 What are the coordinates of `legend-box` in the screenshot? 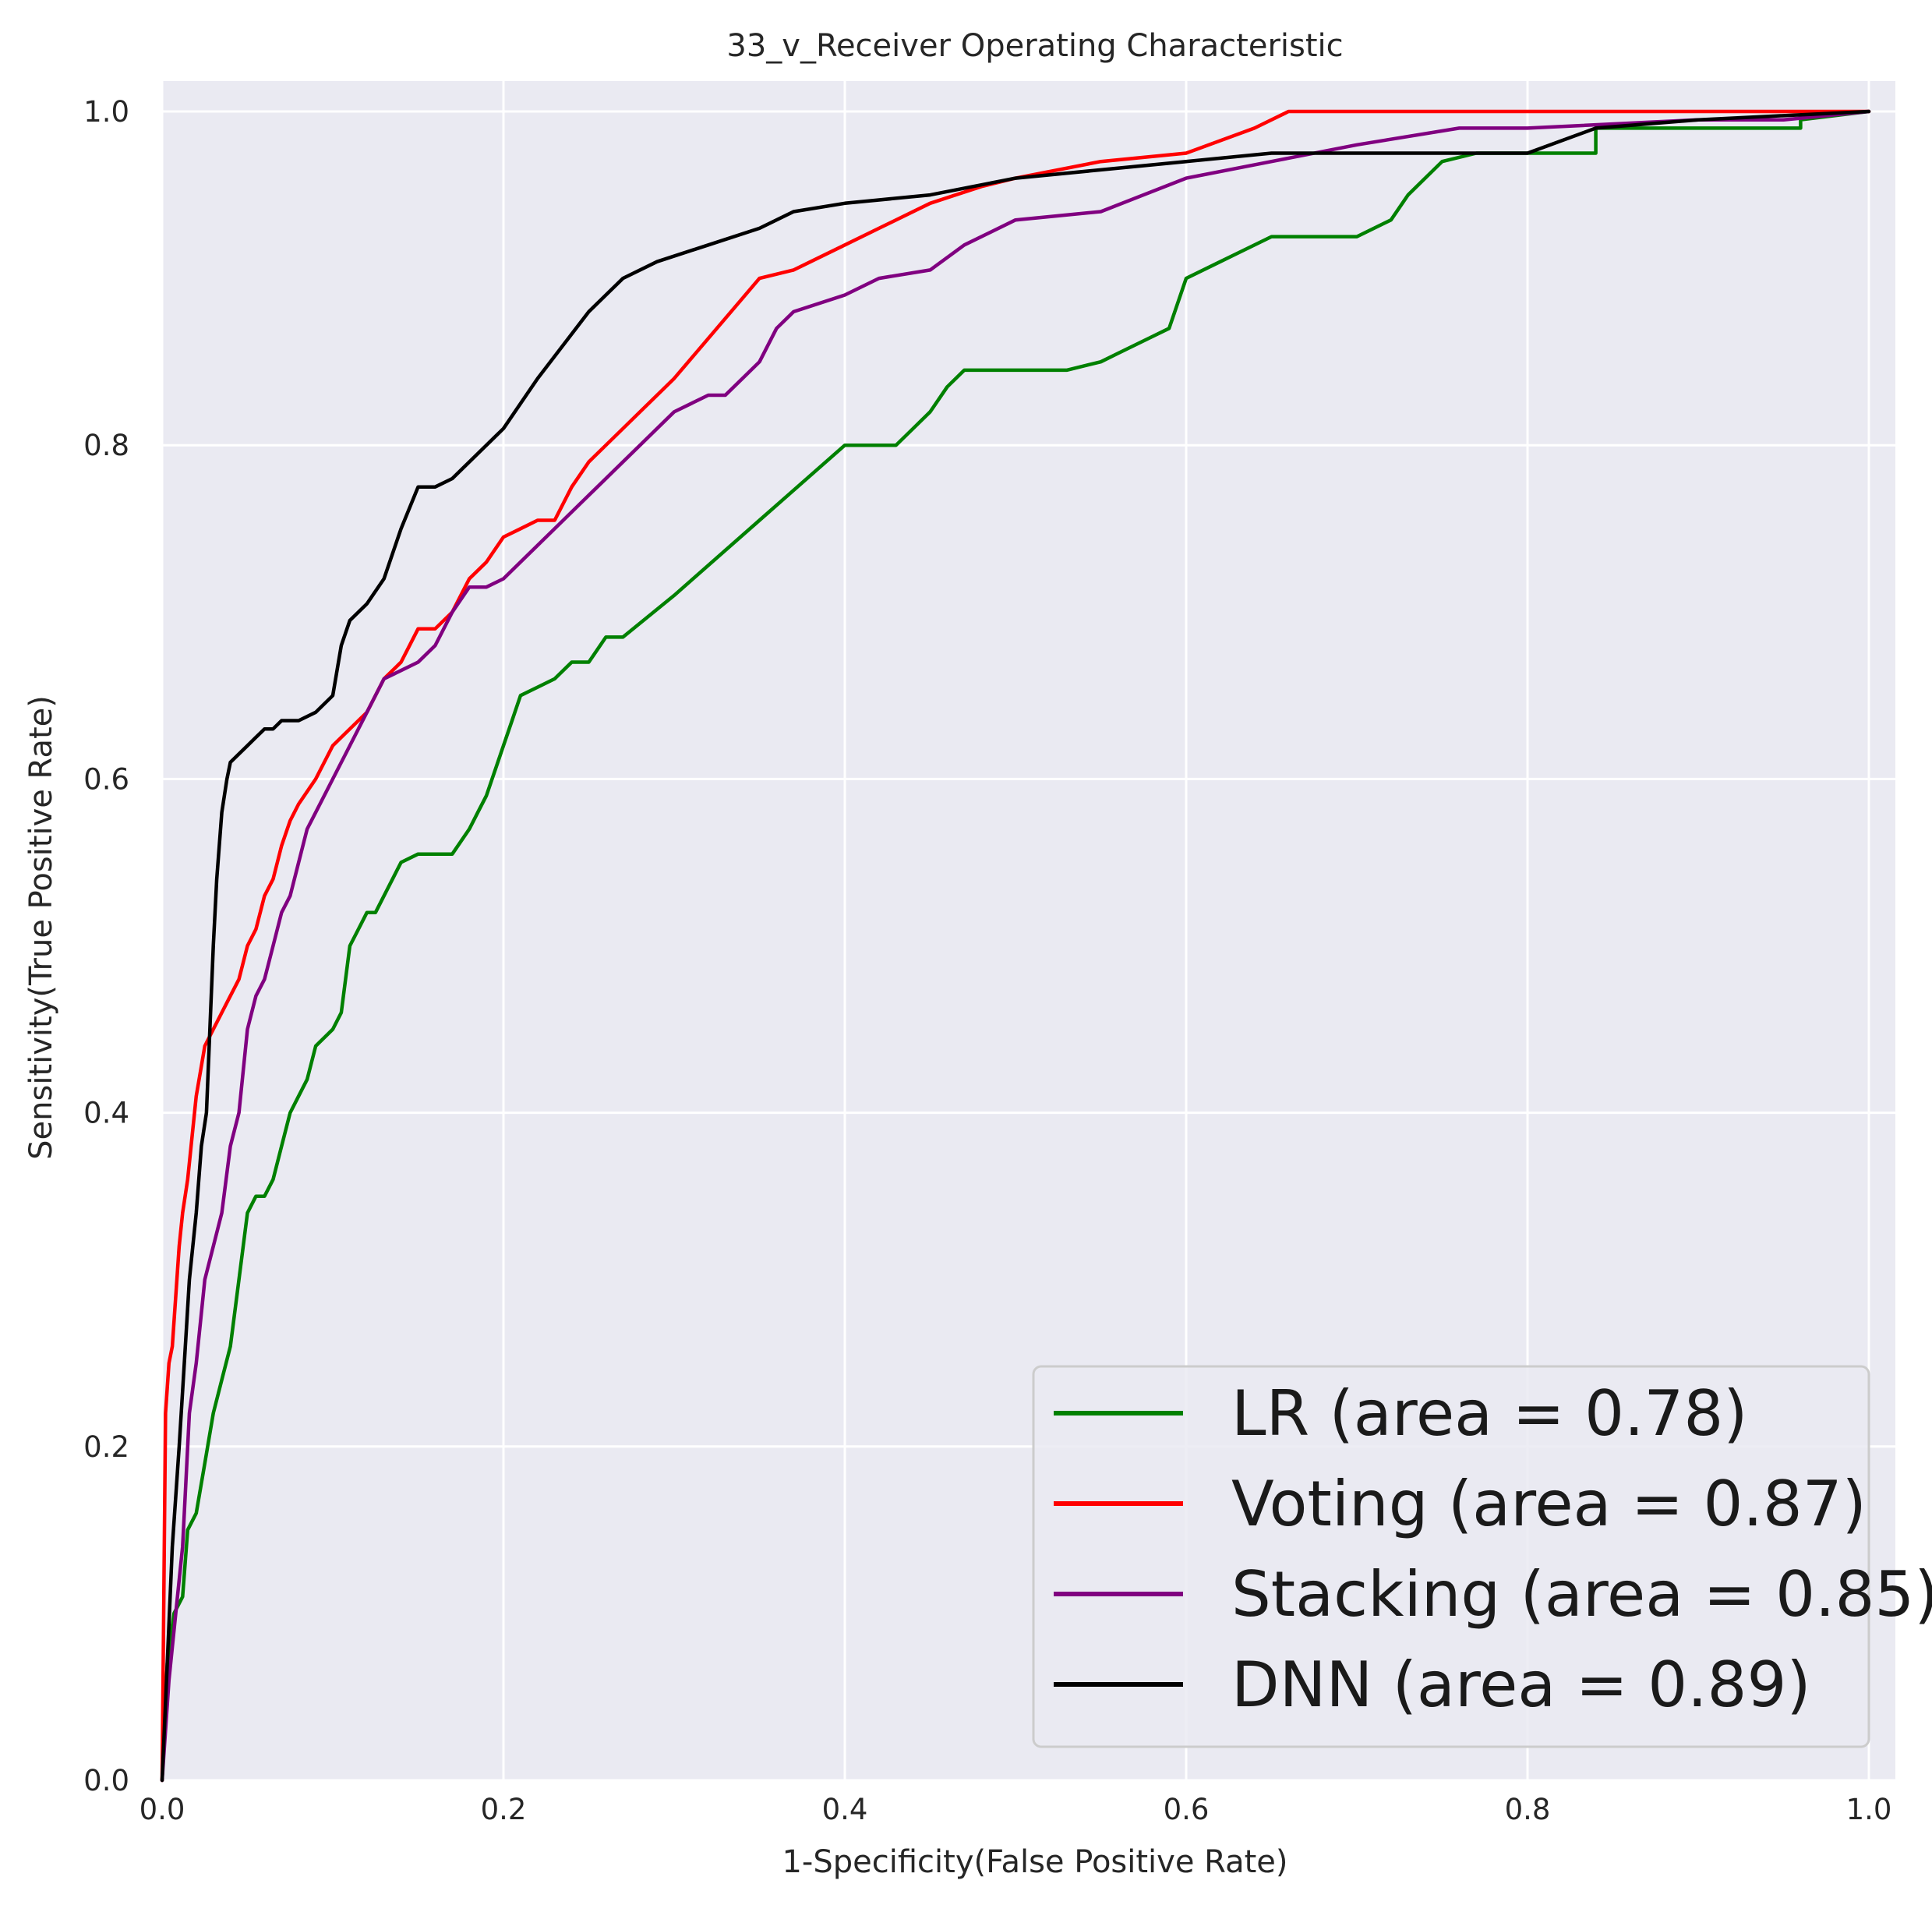 It's located at (1451, 1556).